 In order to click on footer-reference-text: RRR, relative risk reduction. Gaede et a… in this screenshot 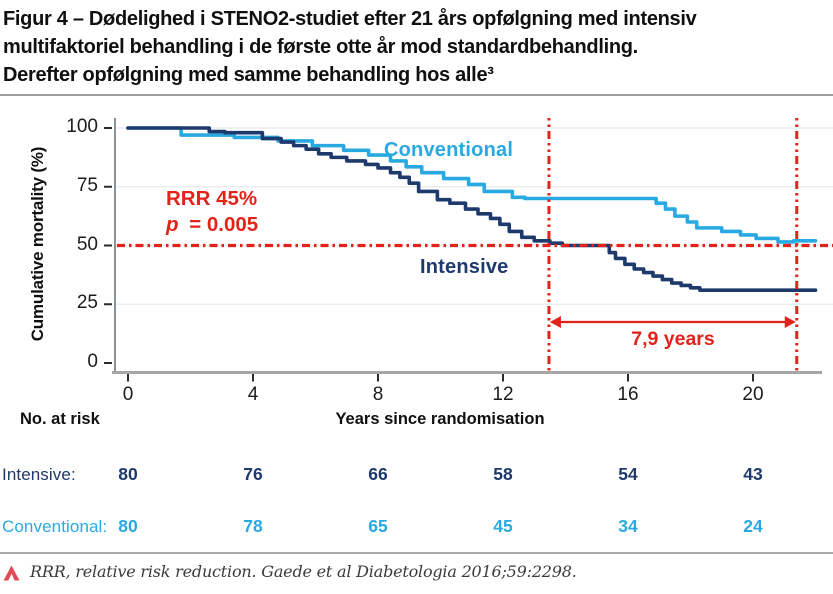, I will do `click(303, 571)`.